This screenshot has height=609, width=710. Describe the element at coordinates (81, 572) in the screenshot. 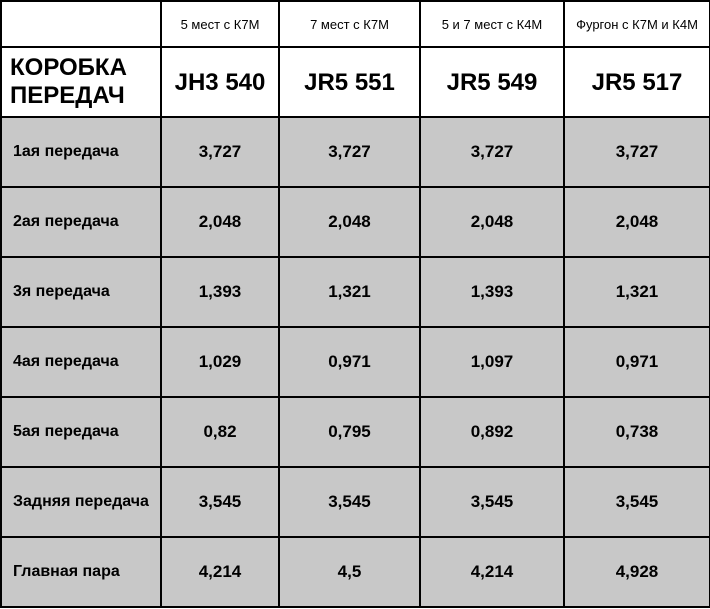

I see `gear-label: Главная пара` at that location.